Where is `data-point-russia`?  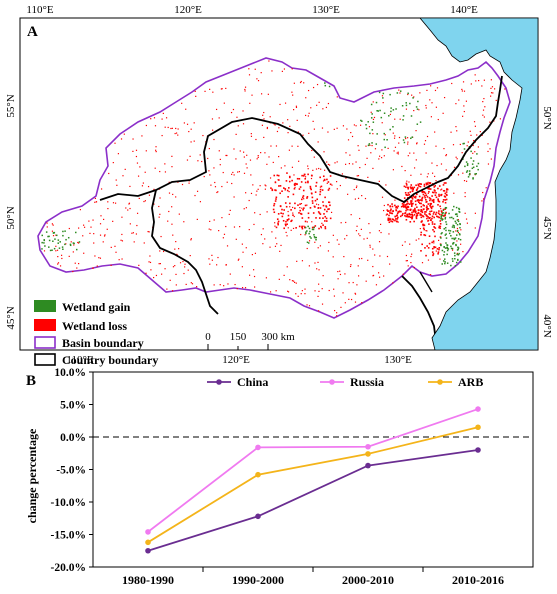 data-point-russia is located at coordinates (368, 446).